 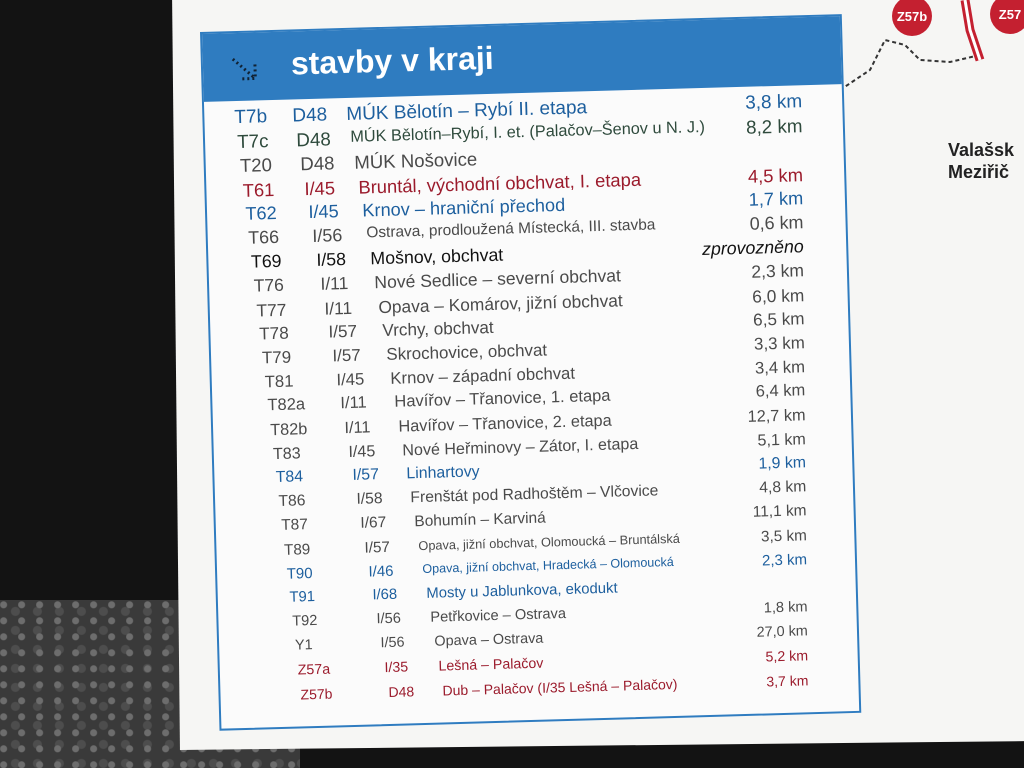 I want to click on city-label: Valašsk, so click(x=981, y=150).